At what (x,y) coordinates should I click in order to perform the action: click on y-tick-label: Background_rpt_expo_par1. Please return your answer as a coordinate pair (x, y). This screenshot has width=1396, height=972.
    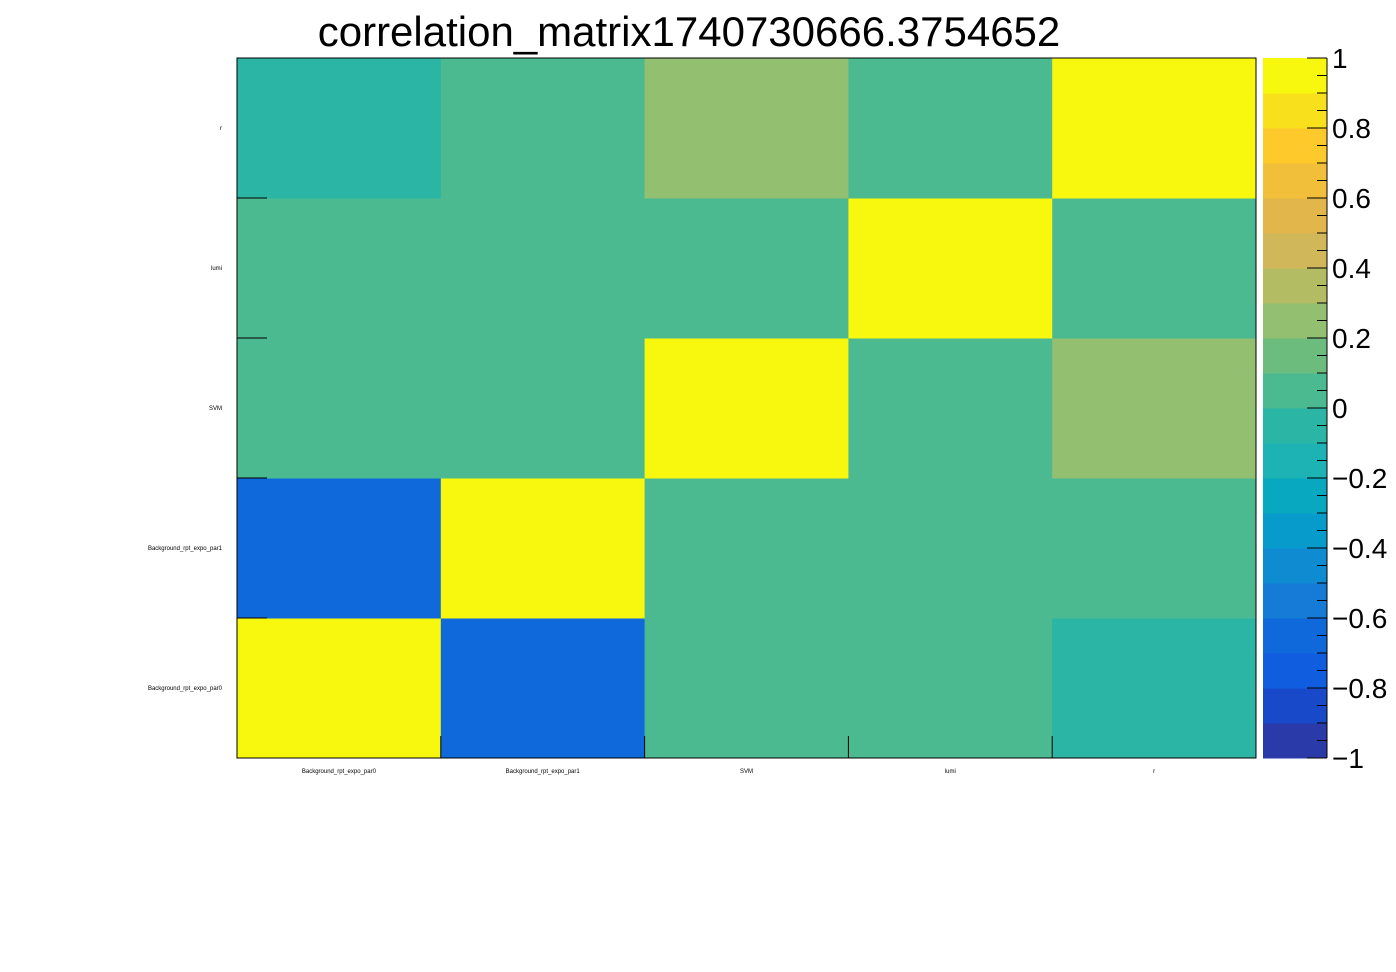
    Looking at the image, I should click on (185, 549).